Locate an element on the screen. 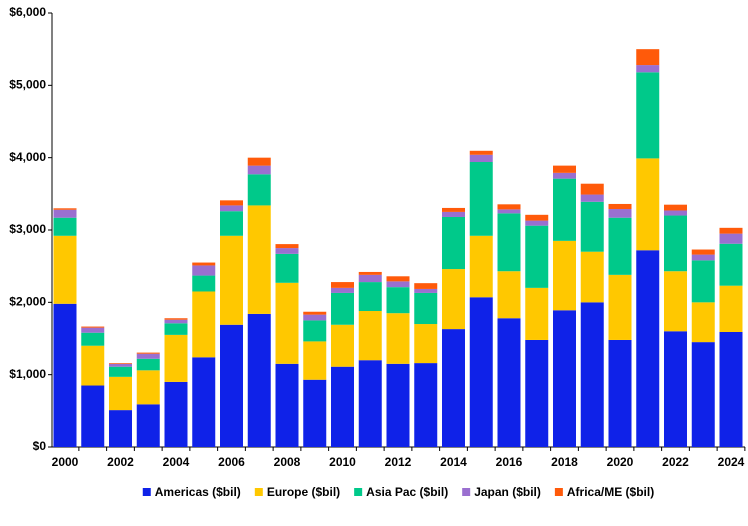 The width and height of the screenshot is (748, 526). x-tick-label: 2002 is located at coordinates (120, 462).